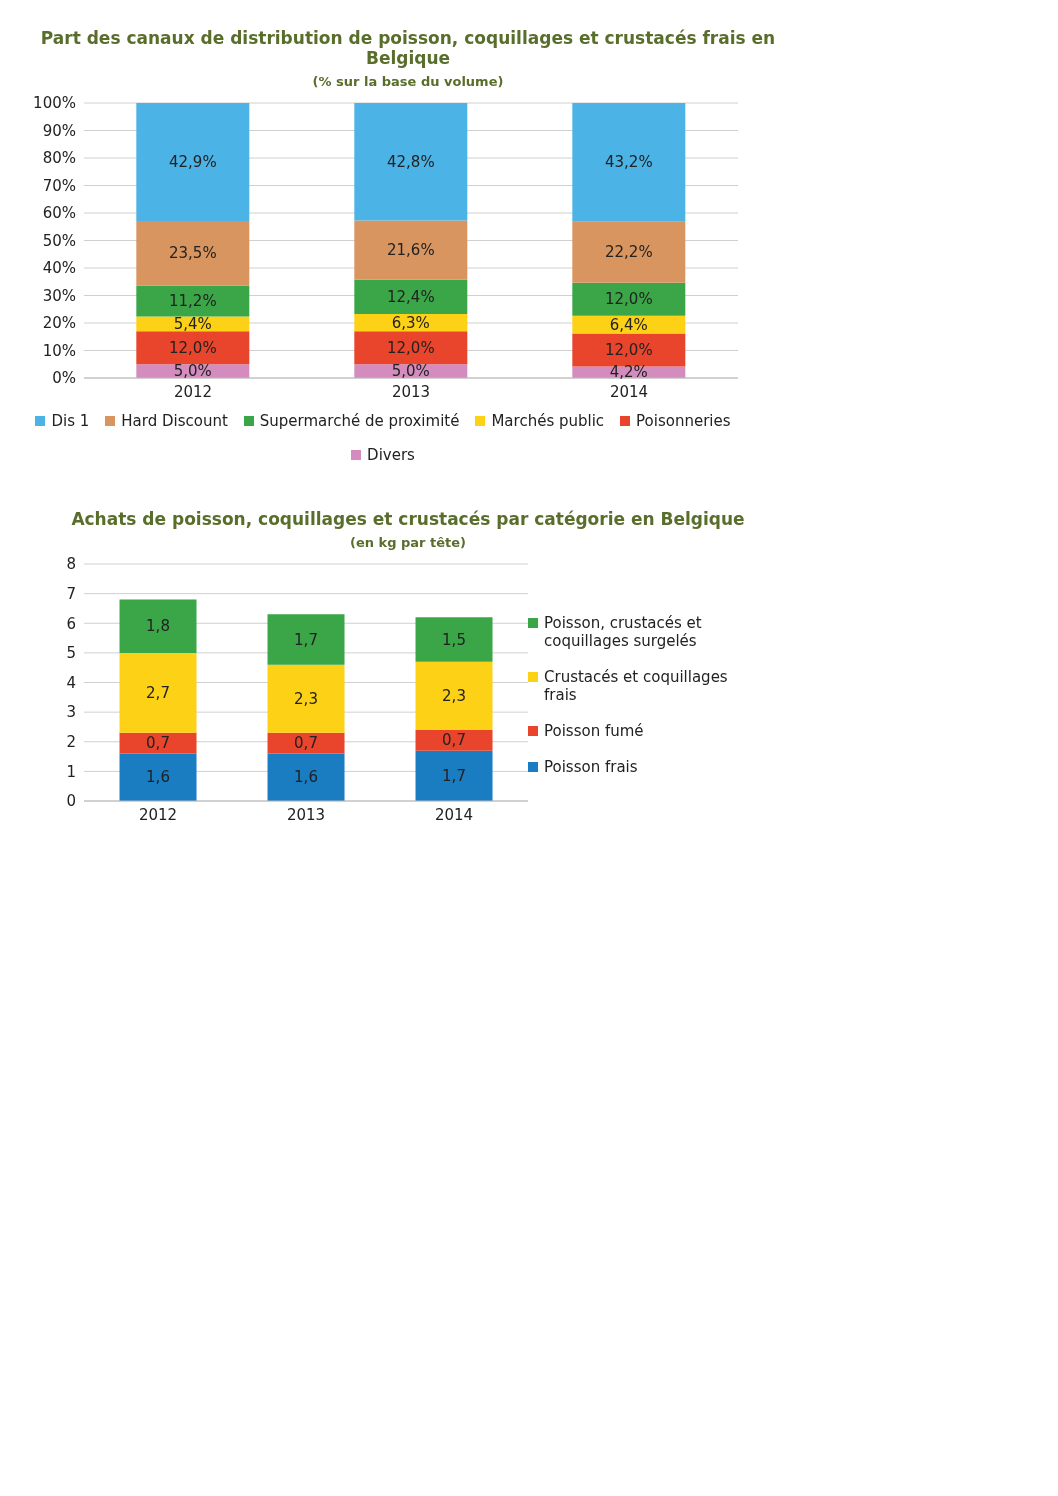 The width and height of the screenshot is (1058, 1496). Describe the element at coordinates (636, 686) in the screenshot. I see `legend-label: Crustacés et coquillages frais` at that location.